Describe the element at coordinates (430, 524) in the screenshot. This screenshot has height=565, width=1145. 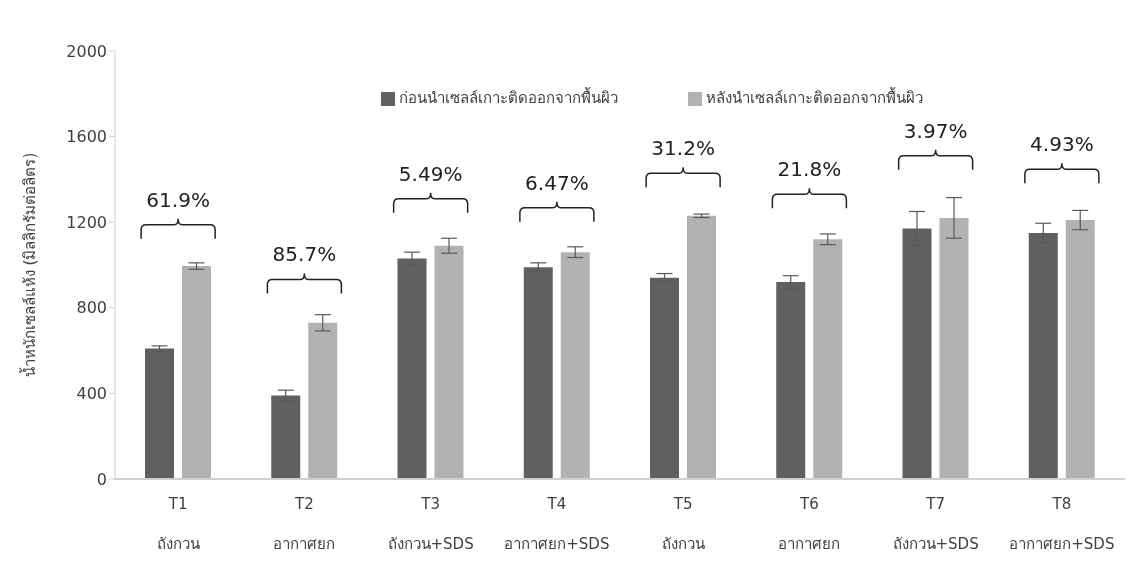
I see `category-label: T3 ถังกวน+SDS` at that location.